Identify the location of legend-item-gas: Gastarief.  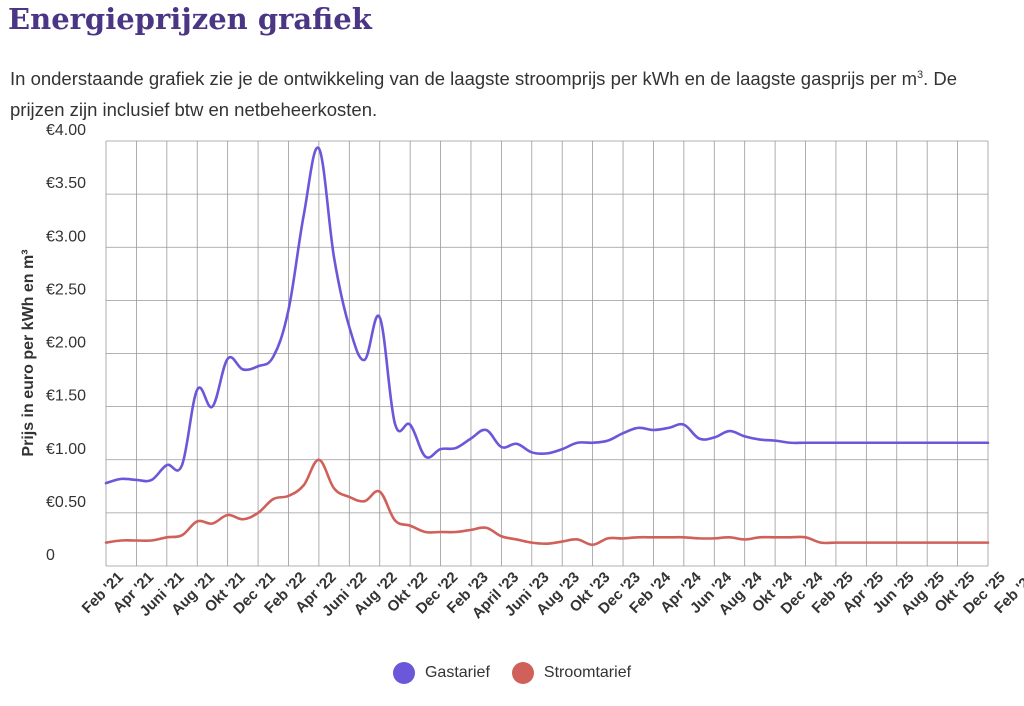
(441, 673).